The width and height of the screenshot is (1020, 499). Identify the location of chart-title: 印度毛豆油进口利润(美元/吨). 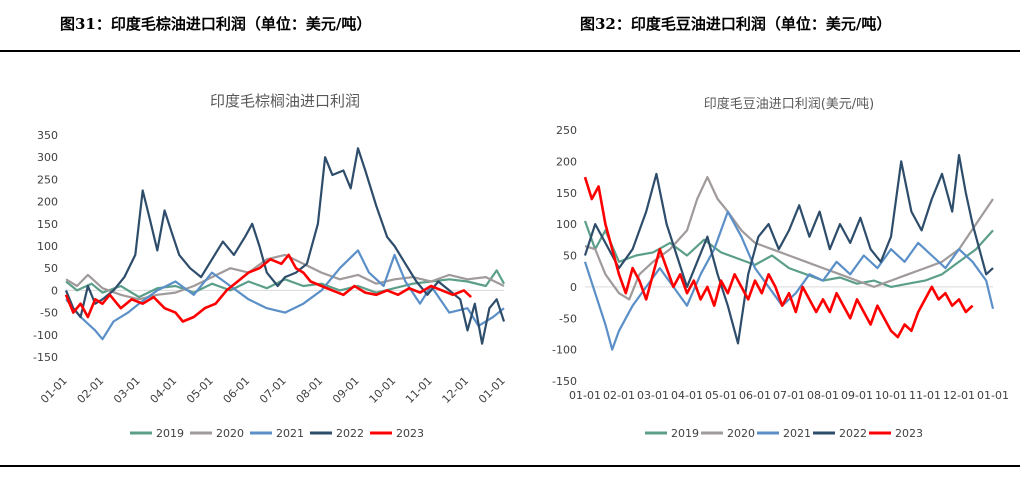
(789, 104).